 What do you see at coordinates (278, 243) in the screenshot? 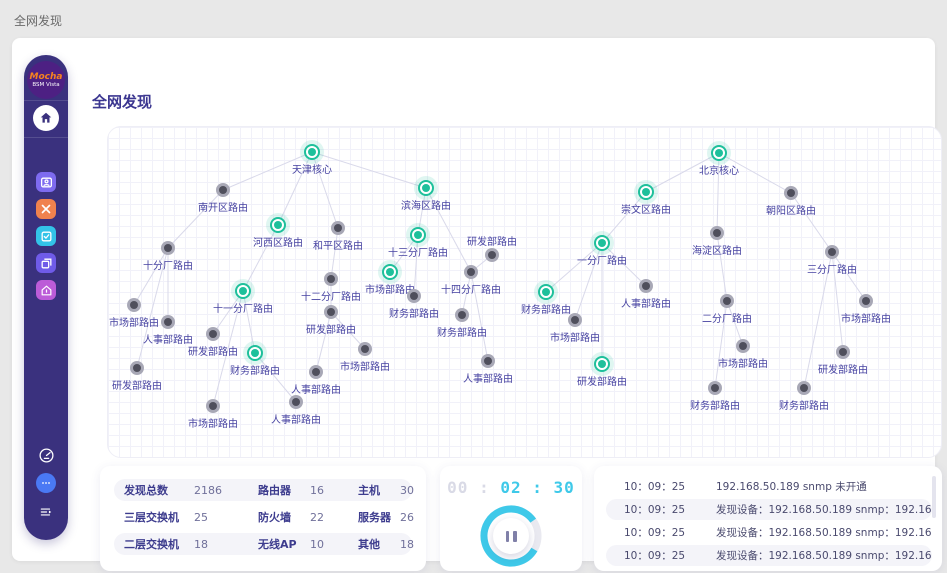
I see `topology-node-label: 河西区路由` at bounding box center [278, 243].